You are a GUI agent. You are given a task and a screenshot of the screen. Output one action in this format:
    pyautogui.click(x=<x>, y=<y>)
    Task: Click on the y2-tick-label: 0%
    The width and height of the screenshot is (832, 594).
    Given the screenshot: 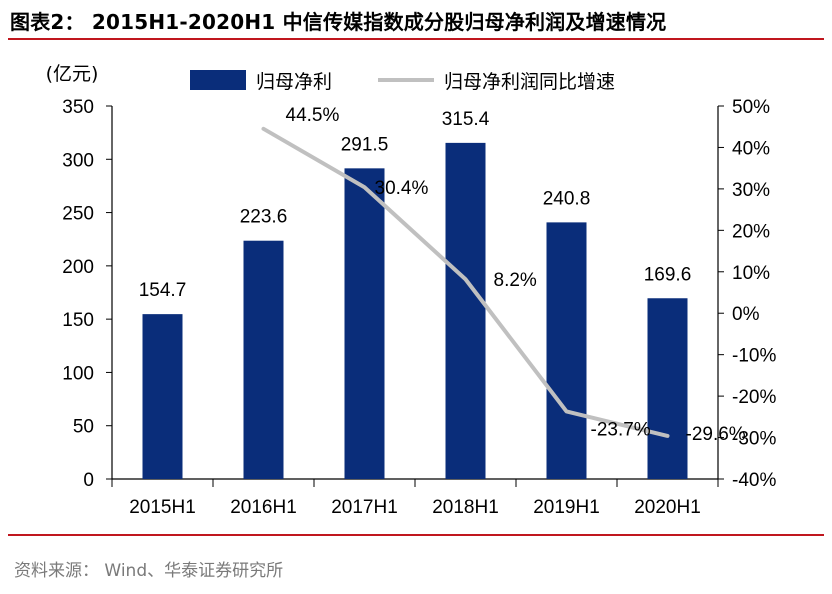 What is the action you would take?
    pyautogui.click(x=746, y=314)
    